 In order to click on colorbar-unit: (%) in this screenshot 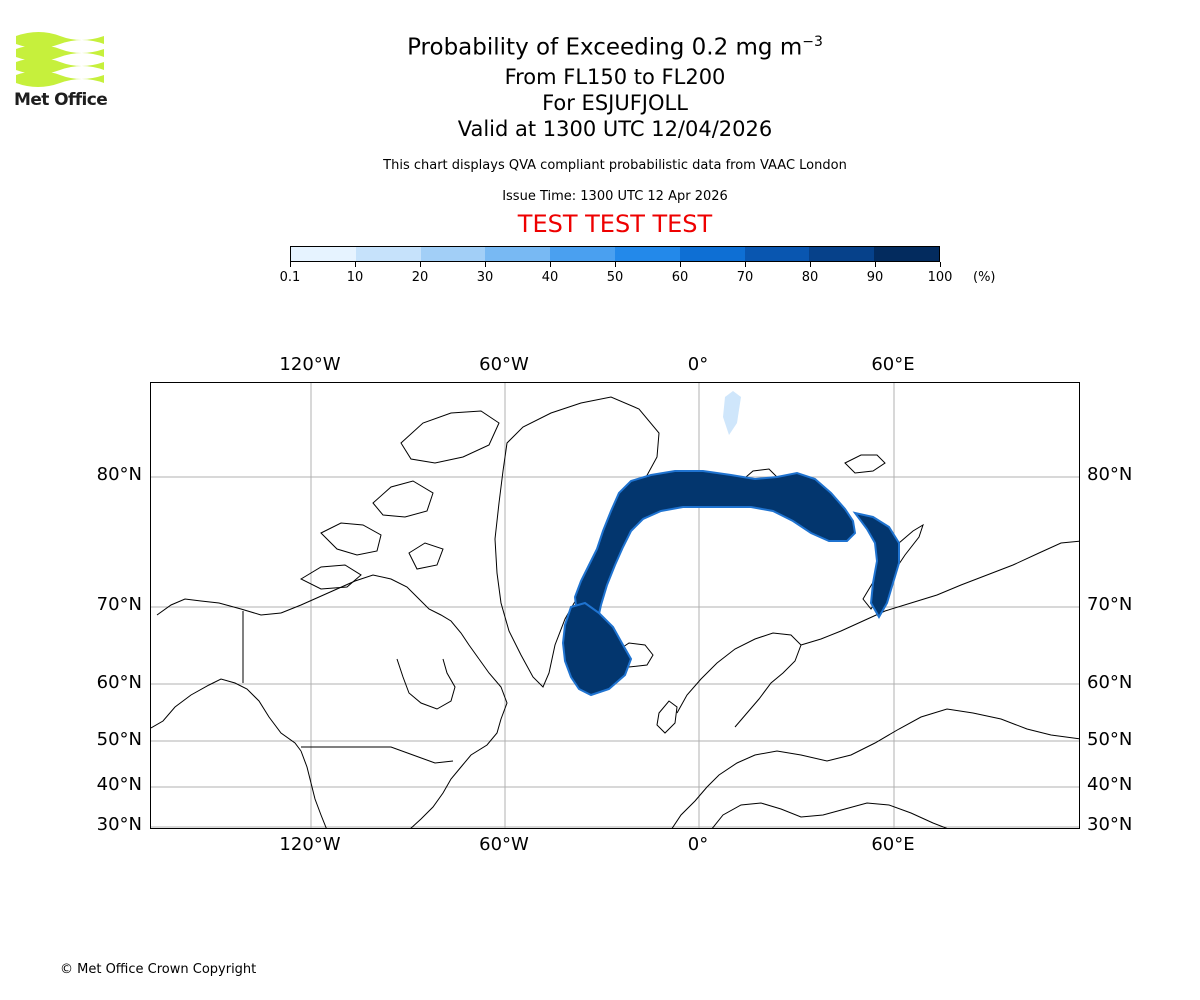, I will do `click(984, 277)`.